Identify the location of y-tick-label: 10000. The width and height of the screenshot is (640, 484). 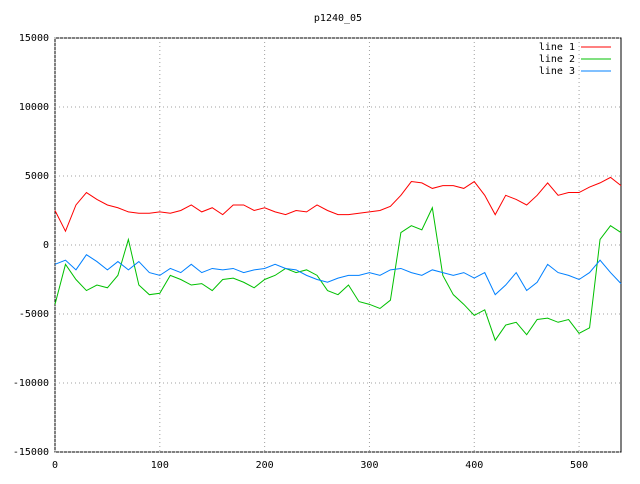
(34, 107).